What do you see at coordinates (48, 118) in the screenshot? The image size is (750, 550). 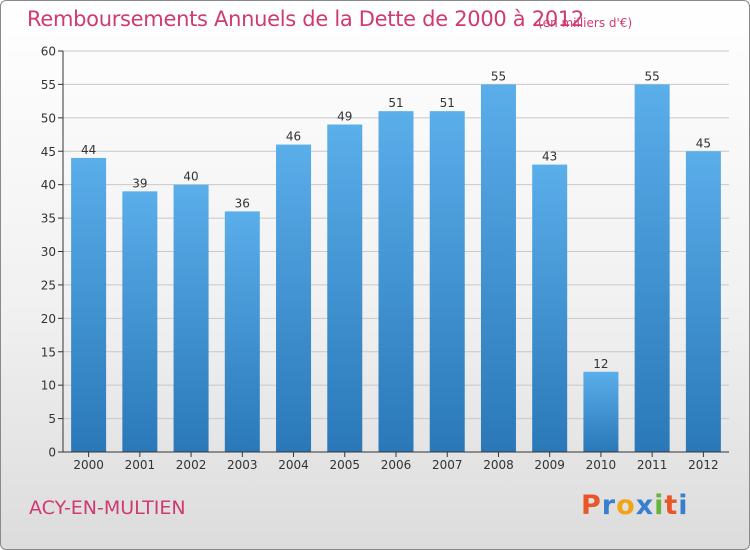 I see `y-tick-label: 50` at bounding box center [48, 118].